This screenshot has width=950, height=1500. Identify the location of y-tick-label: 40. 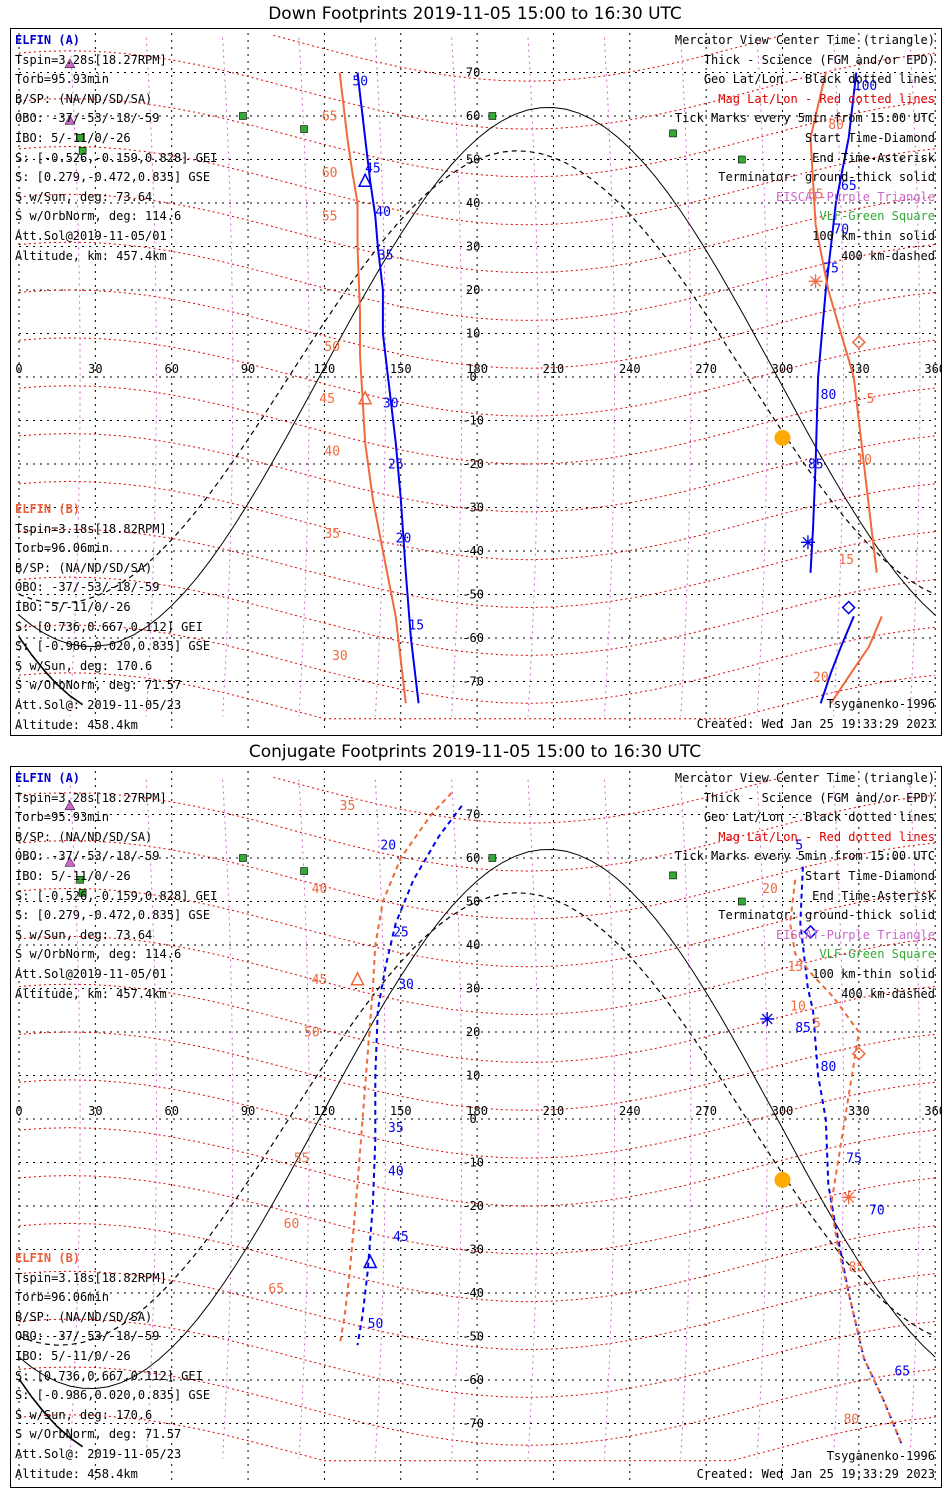
(473, 203).